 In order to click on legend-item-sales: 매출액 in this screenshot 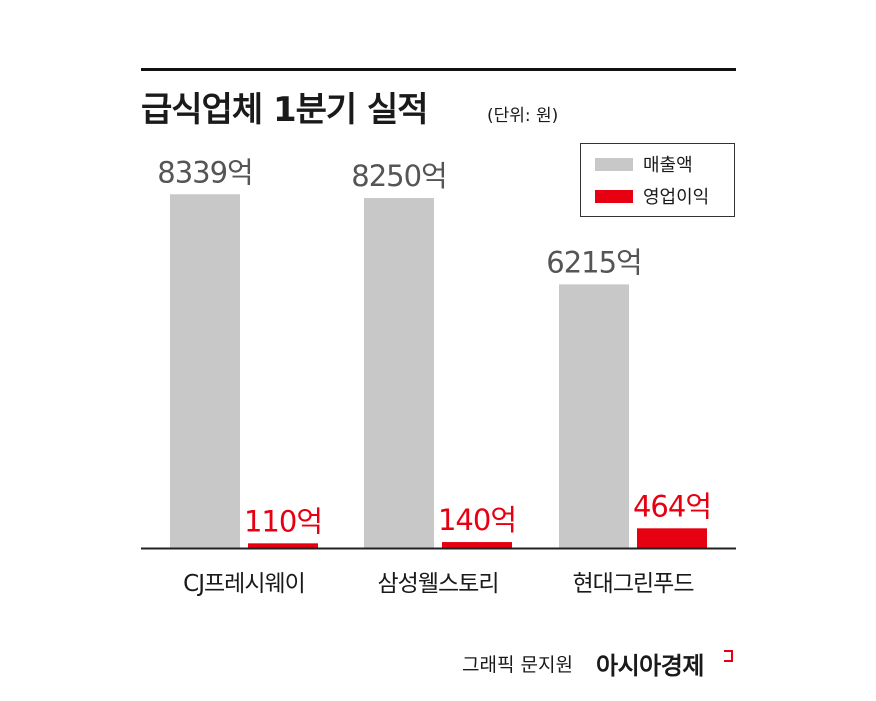, I will do `click(644, 164)`.